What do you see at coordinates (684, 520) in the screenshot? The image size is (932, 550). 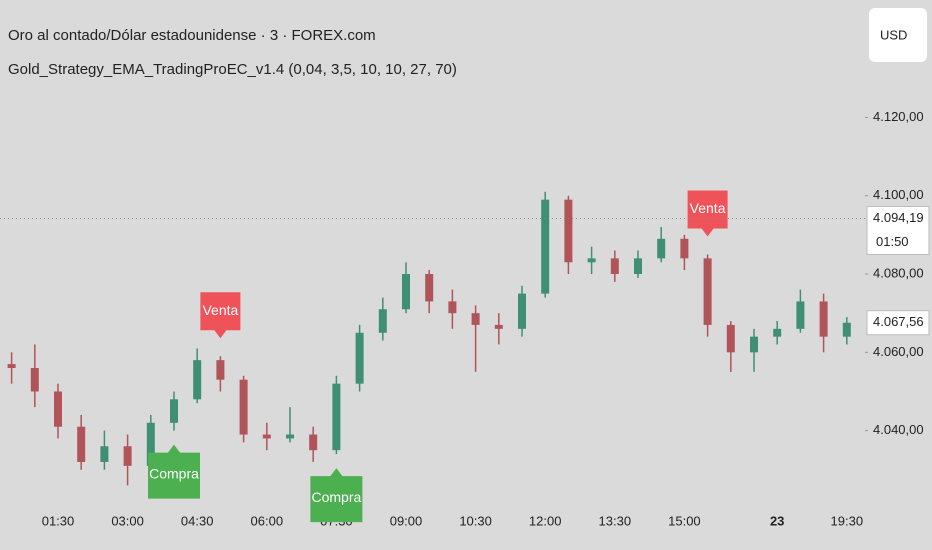 I see `x-tick-label: 15:00` at bounding box center [684, 520].